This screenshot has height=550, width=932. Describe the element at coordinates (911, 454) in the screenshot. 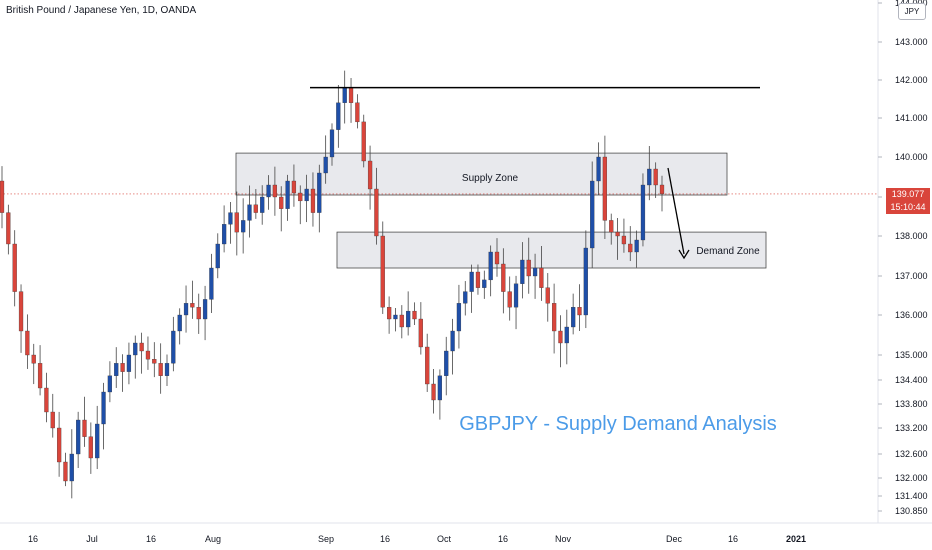

I see `price-tick-label: 132.600` at that location.